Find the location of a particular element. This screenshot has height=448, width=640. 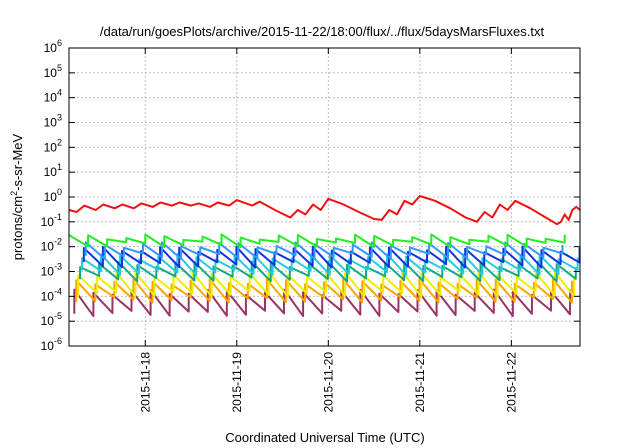

y-tick-label: 10³ is located at coordinates (53, 121).